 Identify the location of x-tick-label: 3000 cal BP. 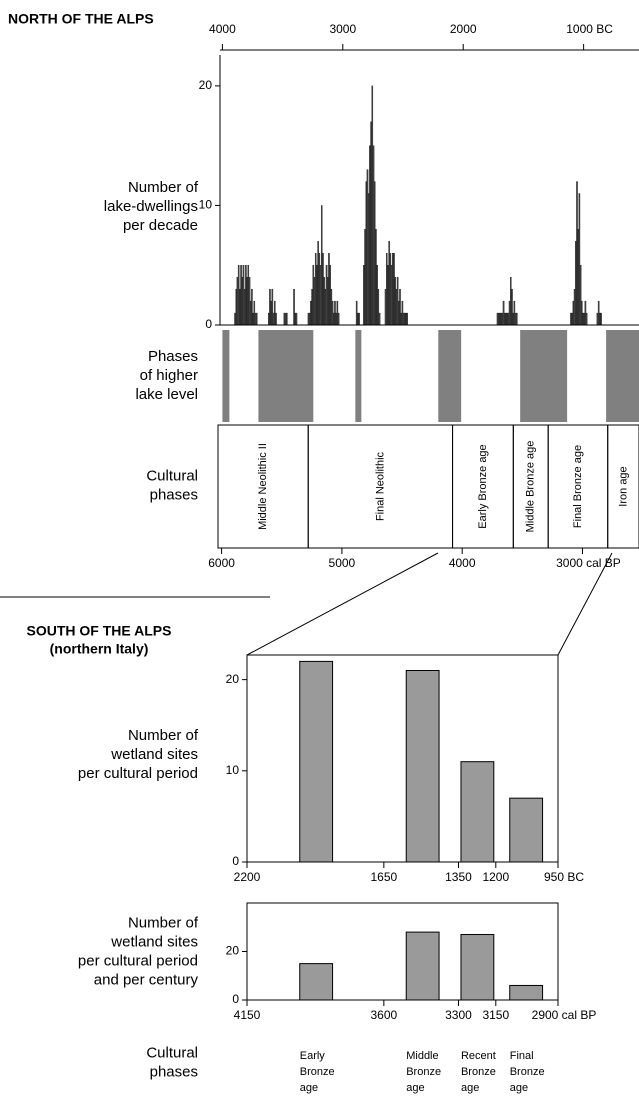
(588, 563).